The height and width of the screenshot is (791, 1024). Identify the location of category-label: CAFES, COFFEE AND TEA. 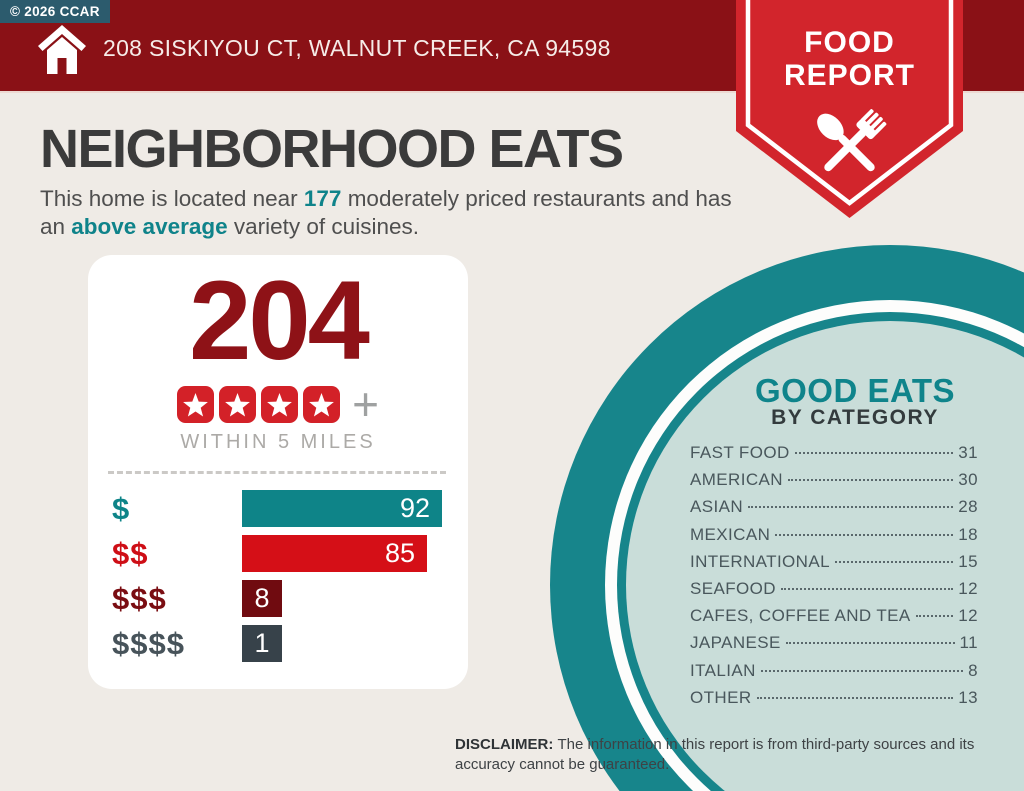
(800, 616).